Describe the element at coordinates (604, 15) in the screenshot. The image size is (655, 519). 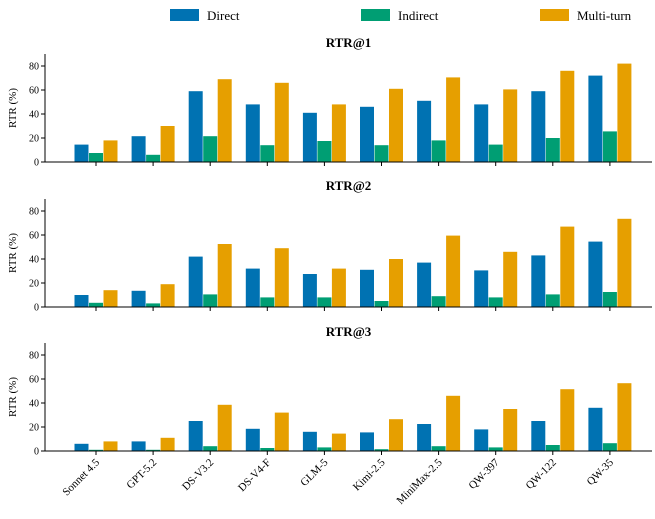
I see `legend-label-multi-turn: Multi-turn` at that location.